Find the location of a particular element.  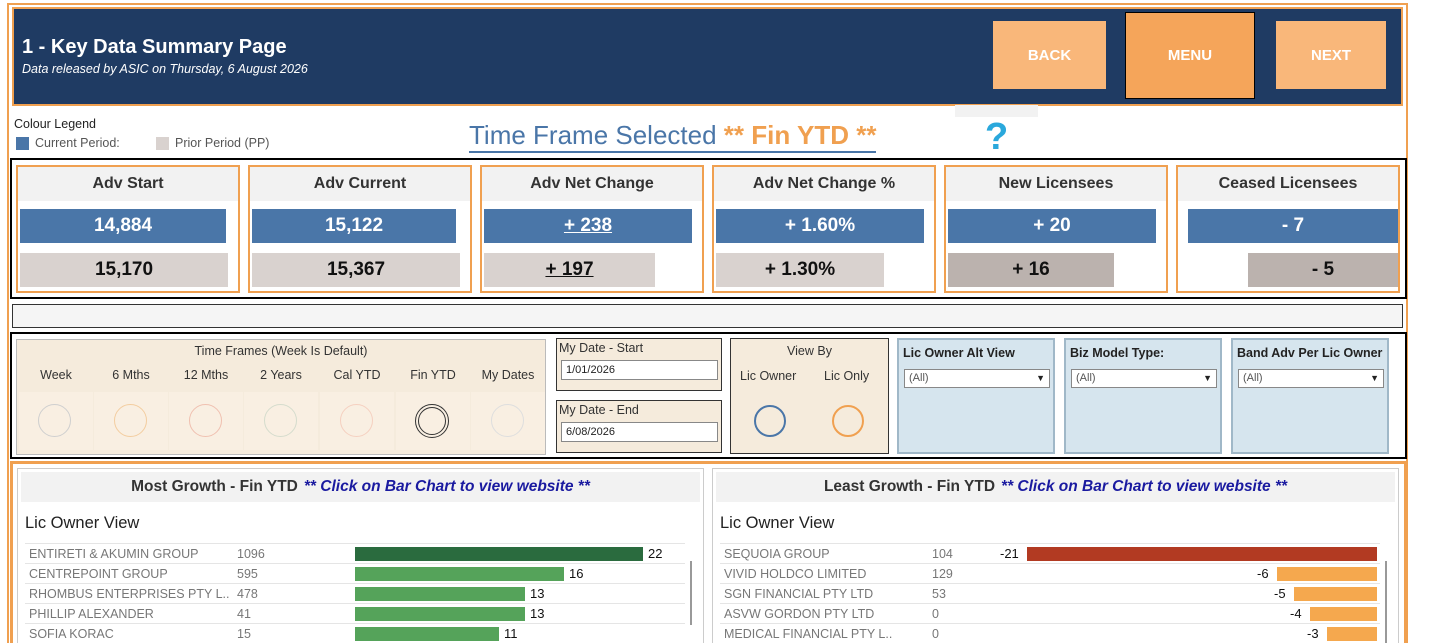

row-count: 1096 is located at coordinates (251, 554).